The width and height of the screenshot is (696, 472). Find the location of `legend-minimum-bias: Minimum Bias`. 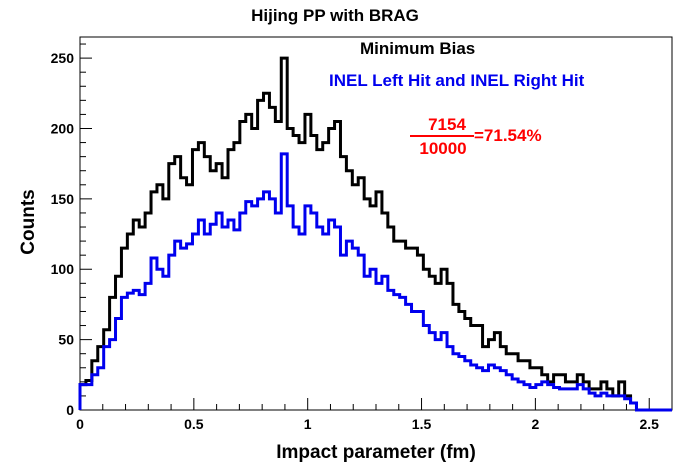

legend-minimum-bias: Minimum Bias is located at coordinates (417, 48).